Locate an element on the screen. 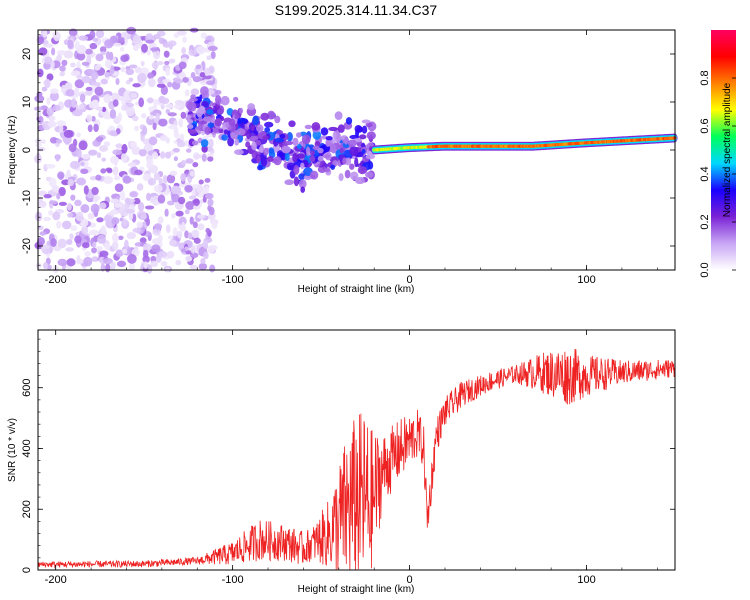 This screenshot has width=750, height=600. colorbar-ticks: 0.0 0.2 0.4 0.6 0.8 is located at coordinates (717, 174).